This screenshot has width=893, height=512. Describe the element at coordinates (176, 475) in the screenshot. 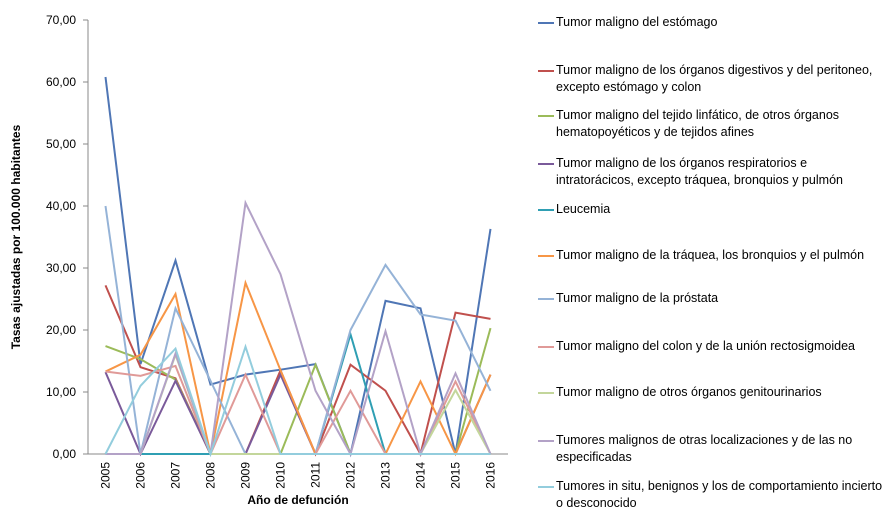

I see `x-tick-label: 2007` at that location.